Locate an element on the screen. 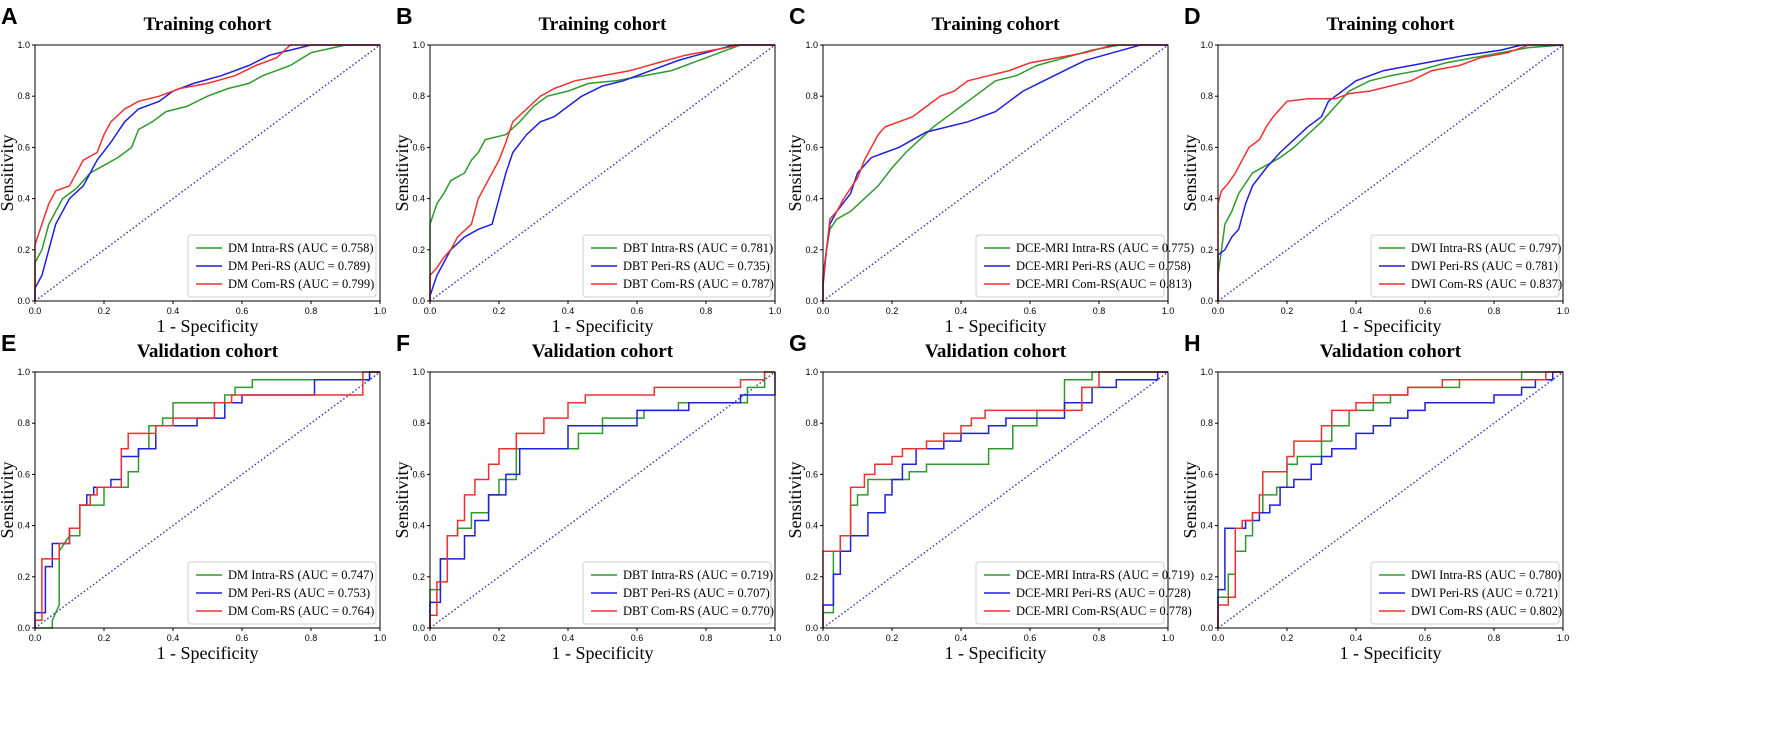  roc-curve-green is located at coordinates (995, 172).